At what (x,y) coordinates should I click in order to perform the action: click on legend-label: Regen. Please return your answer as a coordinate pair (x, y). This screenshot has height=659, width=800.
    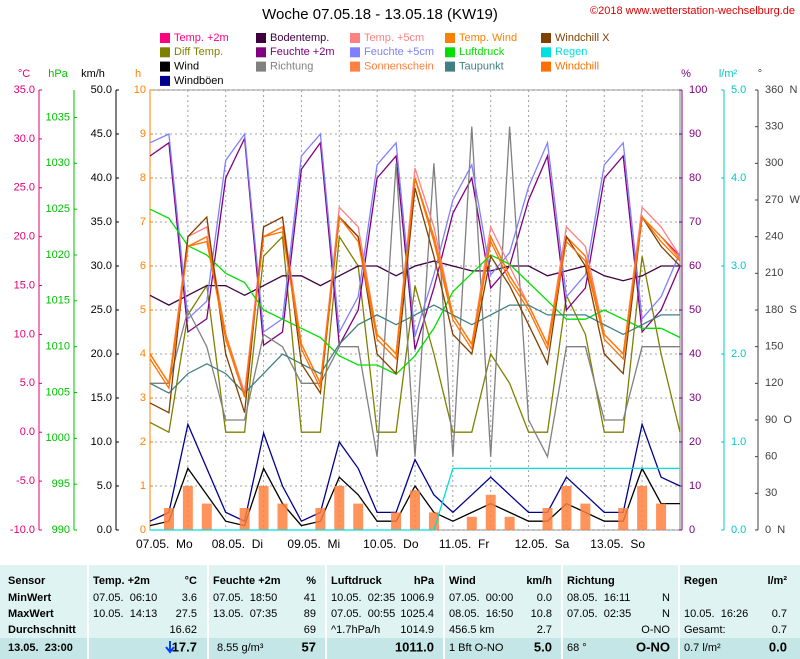
    Looking at the image, I should click on (571, 52).